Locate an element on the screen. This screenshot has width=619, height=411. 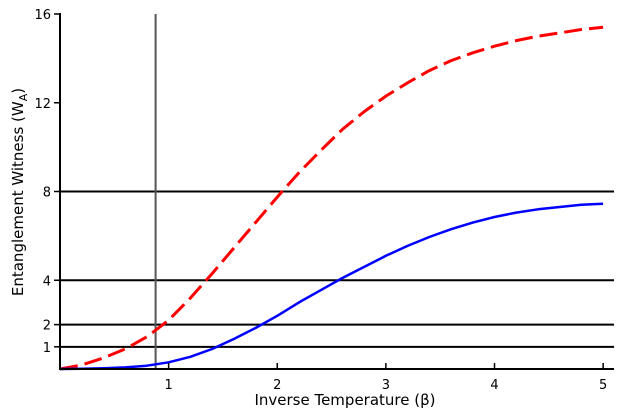
x-tick-label-4: 4 is located at coordinates (494, 385).